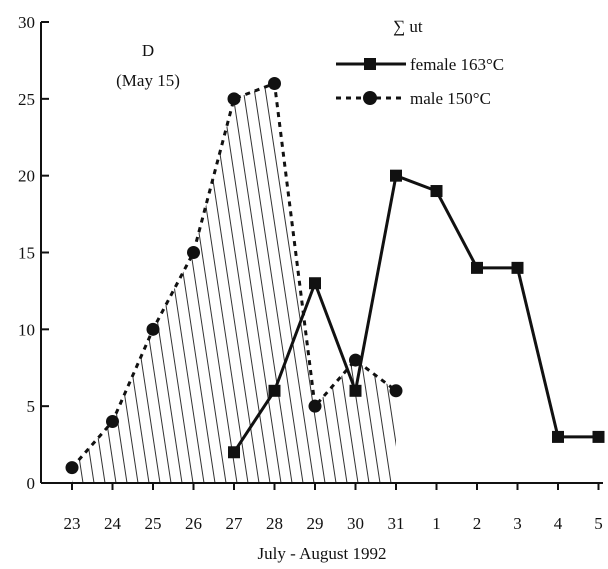 This screenshot has width=608, height=569. What do you see at coordinates (396, 523) in the screenshot?
I see `x-tick-label: 31` at bounding box center [396, 523].